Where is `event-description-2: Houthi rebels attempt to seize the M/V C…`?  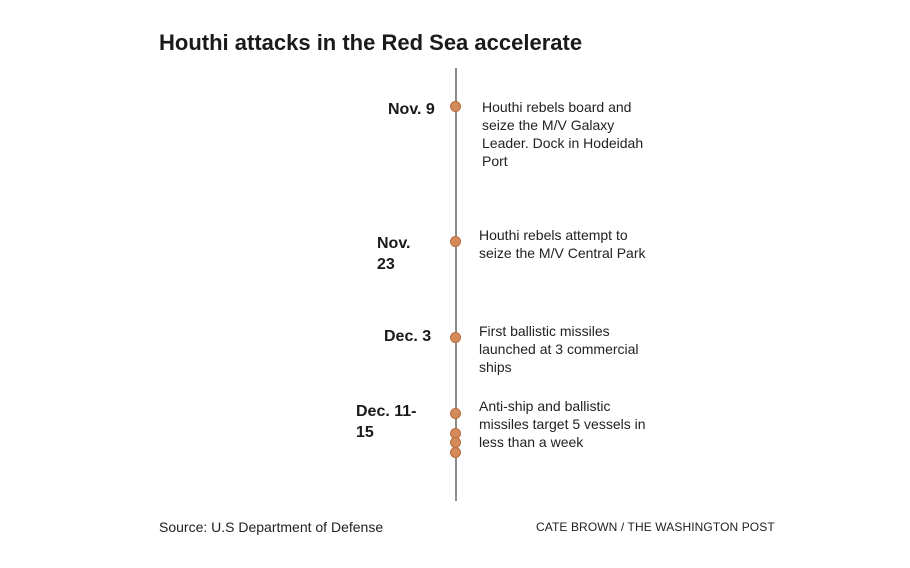
event-description-2: Houthi rebels attempt to seize the M/V C… is located at coordinates (562, 244).